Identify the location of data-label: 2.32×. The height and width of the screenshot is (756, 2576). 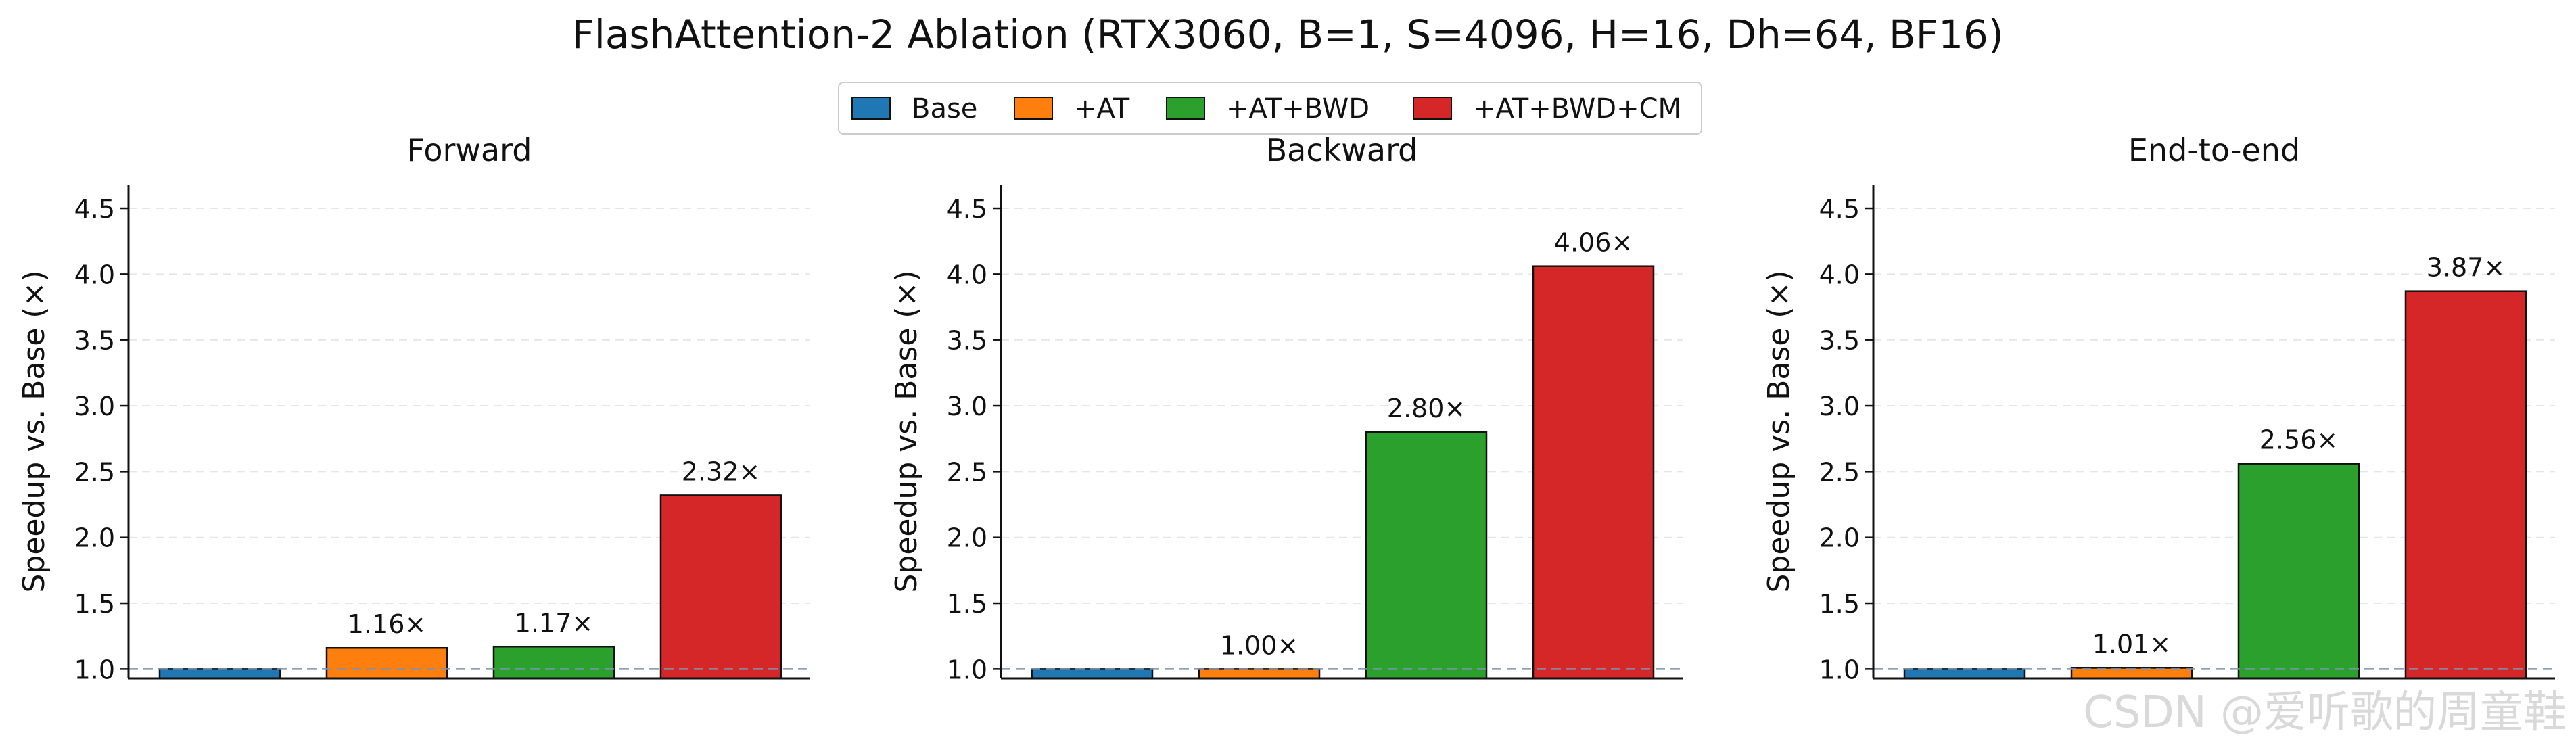
(721, 471).